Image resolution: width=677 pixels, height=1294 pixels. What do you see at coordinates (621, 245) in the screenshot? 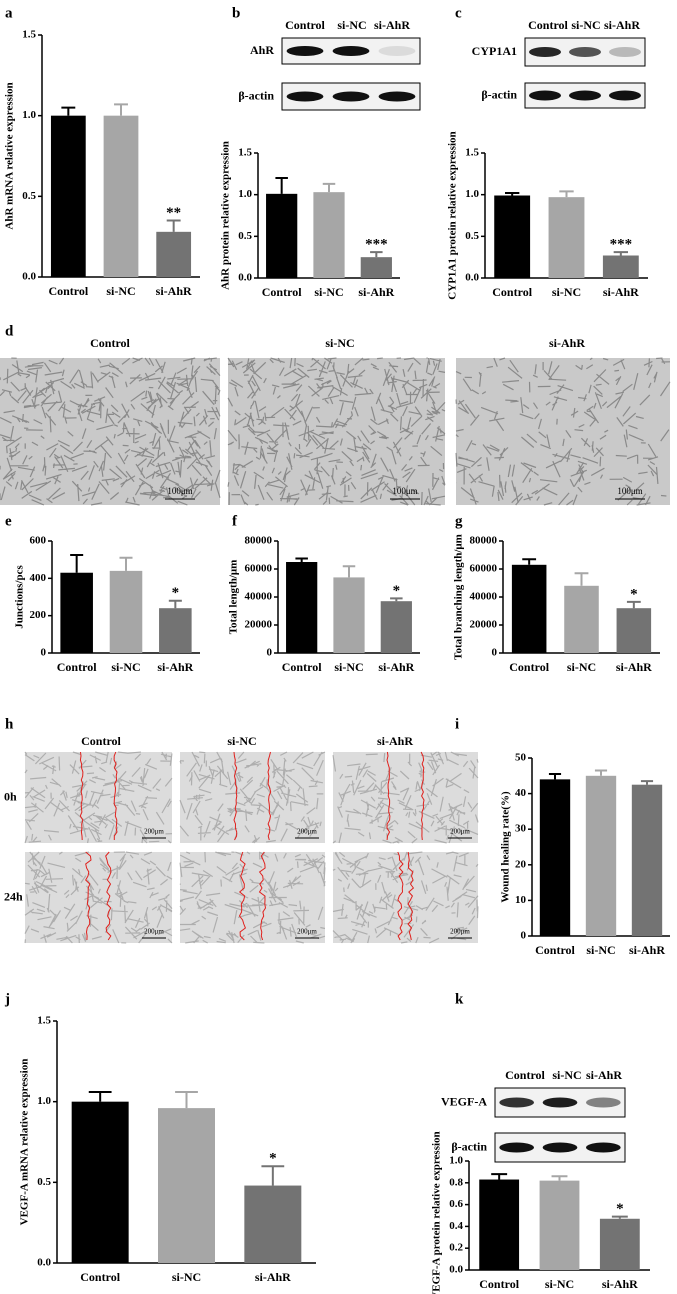
I see `significance-label: ***` at bounding box center [621, 245].